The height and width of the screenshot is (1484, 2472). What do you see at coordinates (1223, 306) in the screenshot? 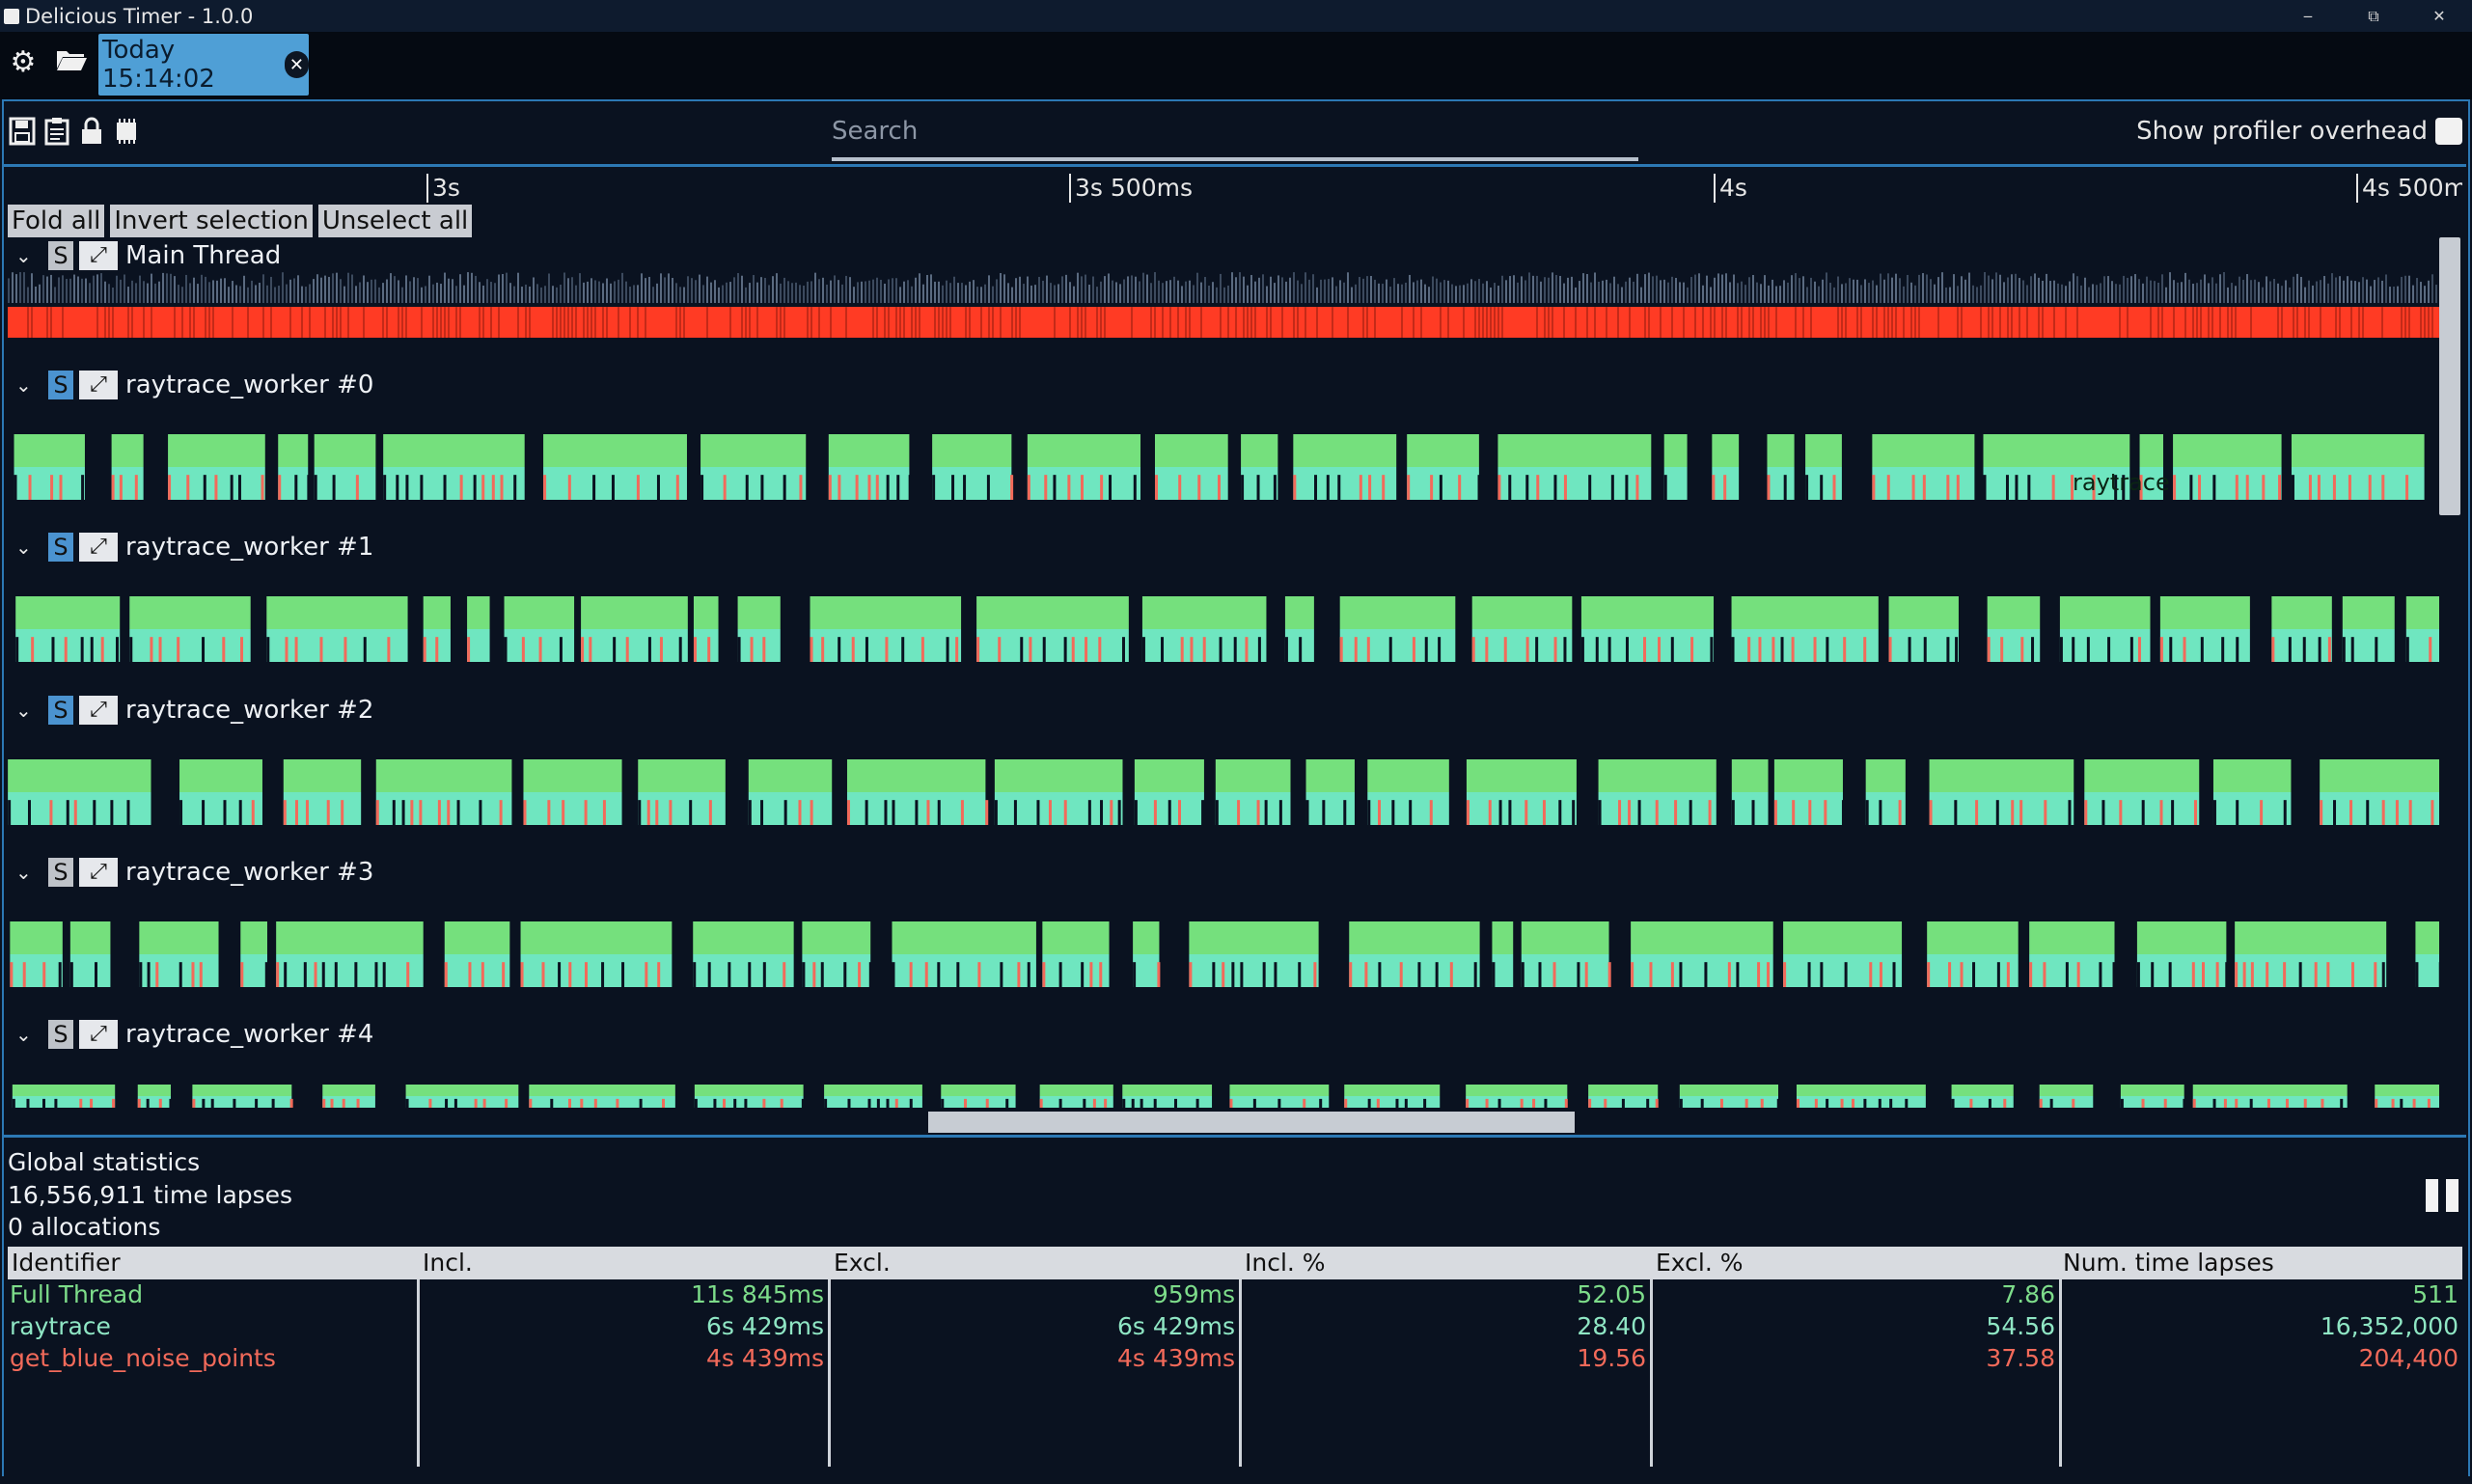
I see `main-thread-track` at bounding box center [1223, 306].